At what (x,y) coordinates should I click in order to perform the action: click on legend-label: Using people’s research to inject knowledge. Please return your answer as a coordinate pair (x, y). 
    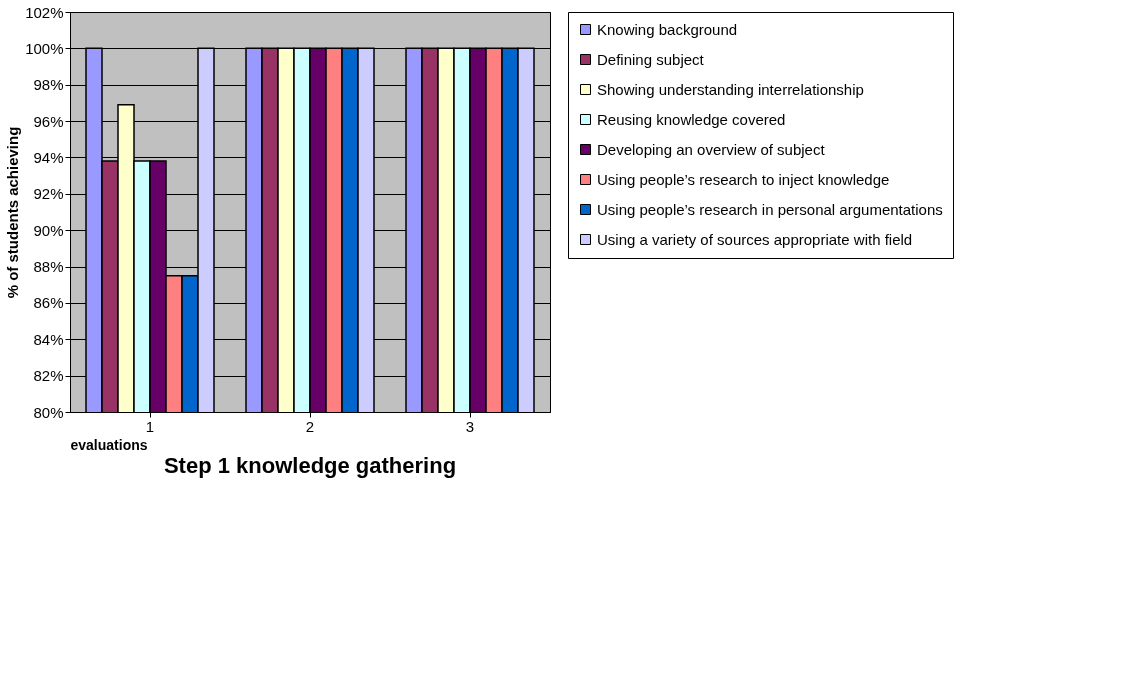
    Looking at the image, I should click on (743, 179).